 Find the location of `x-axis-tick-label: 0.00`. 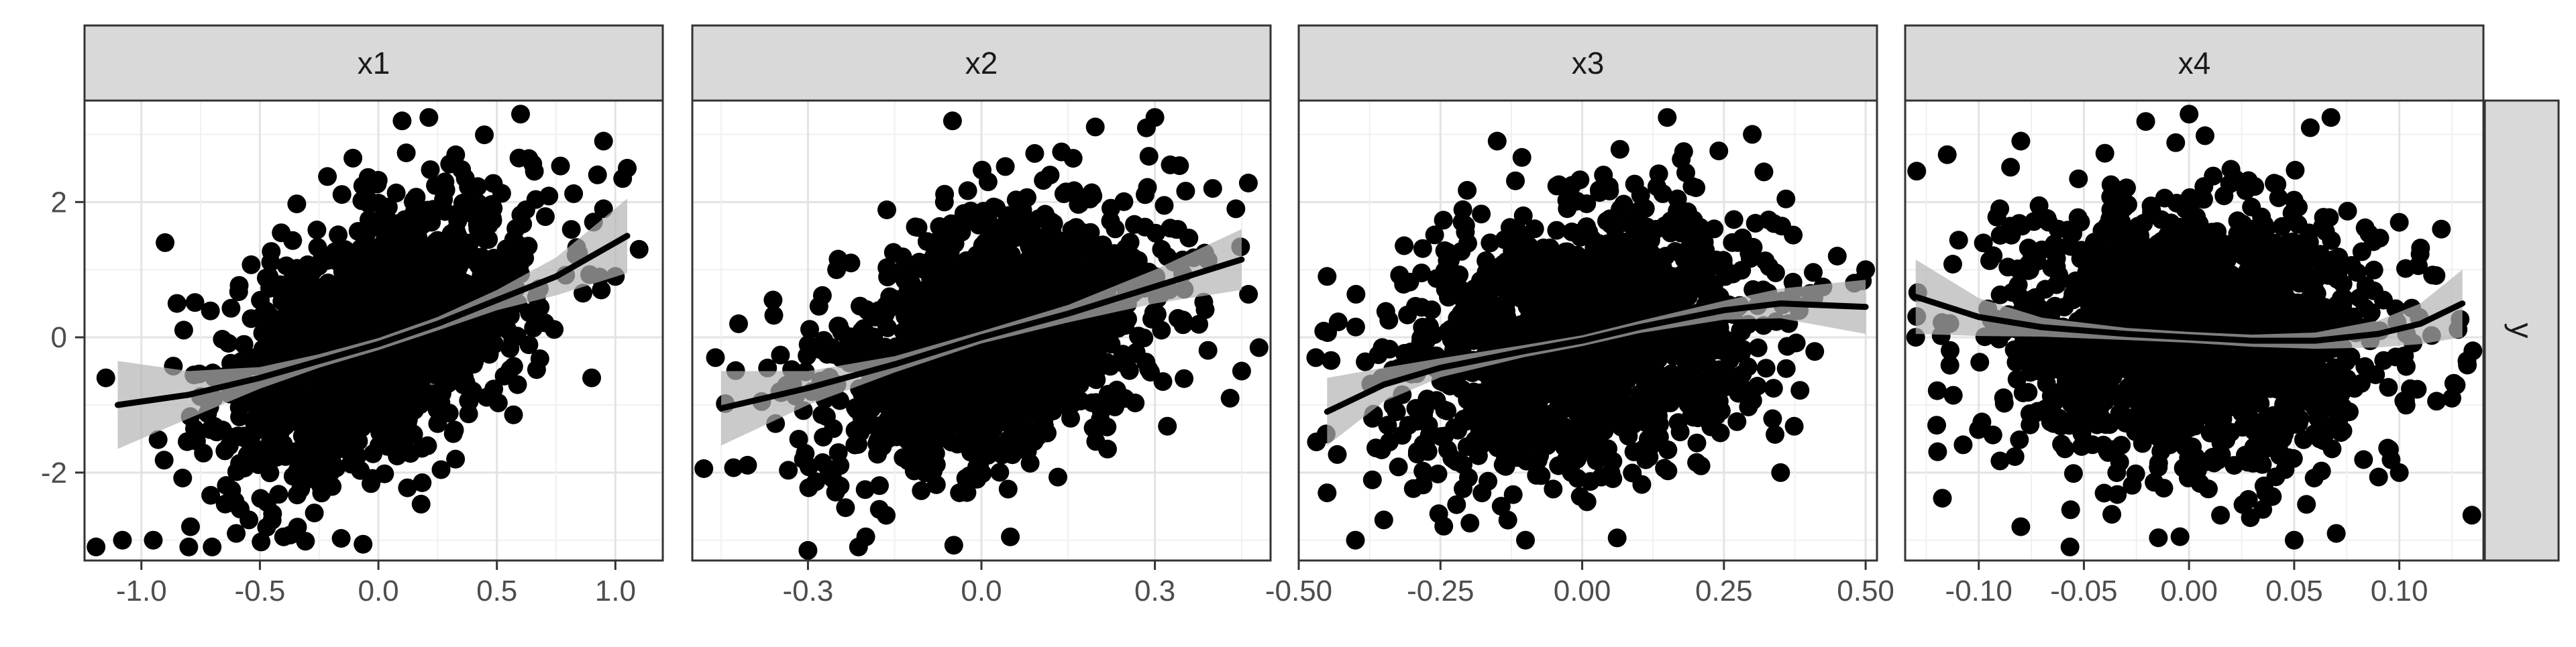

x-axis-tick-label: 0.00 is located at coordinates (1582, 591).